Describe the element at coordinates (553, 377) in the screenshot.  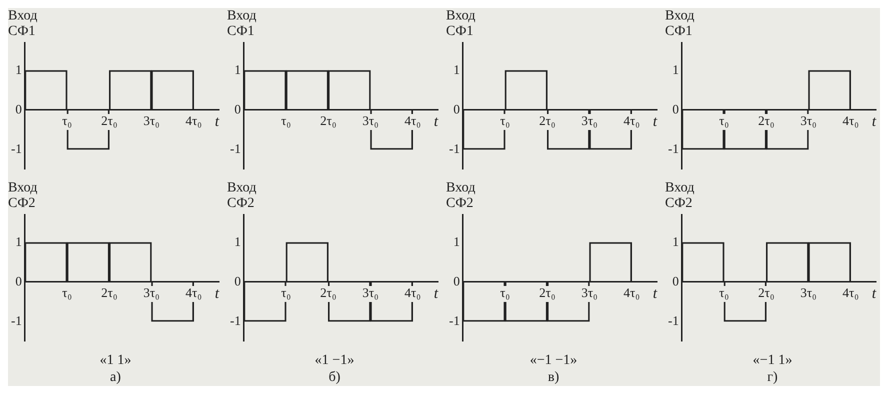
I see `text: в)` at that location.